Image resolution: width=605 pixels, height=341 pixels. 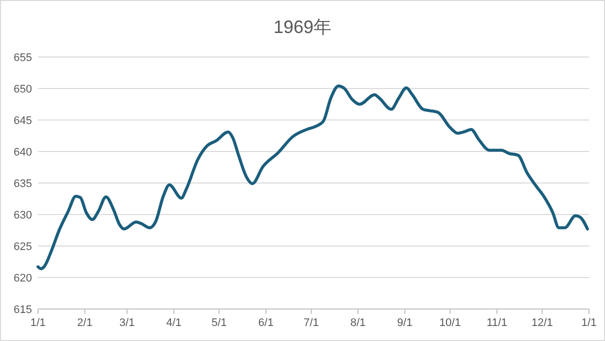 I want to click on x-tick-label: 7/1, so click(x=311, y=323).